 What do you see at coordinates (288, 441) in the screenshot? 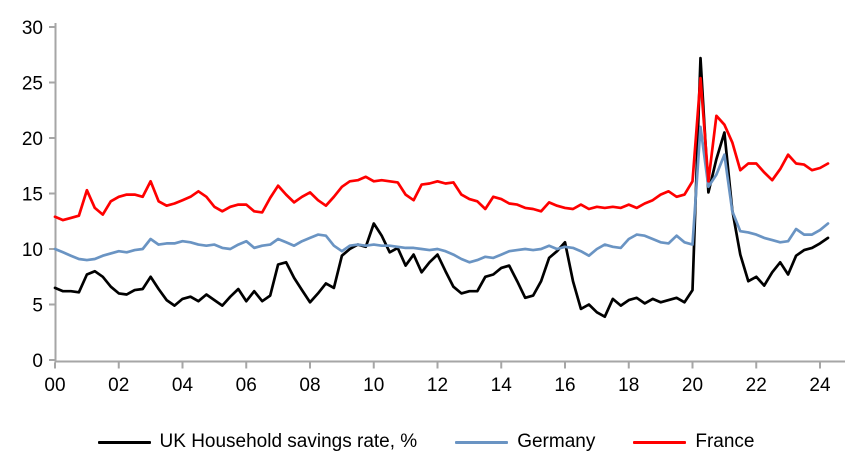
I see `uk-legend-label: UK Household savings rate, %` at bounding box center [288, 441].